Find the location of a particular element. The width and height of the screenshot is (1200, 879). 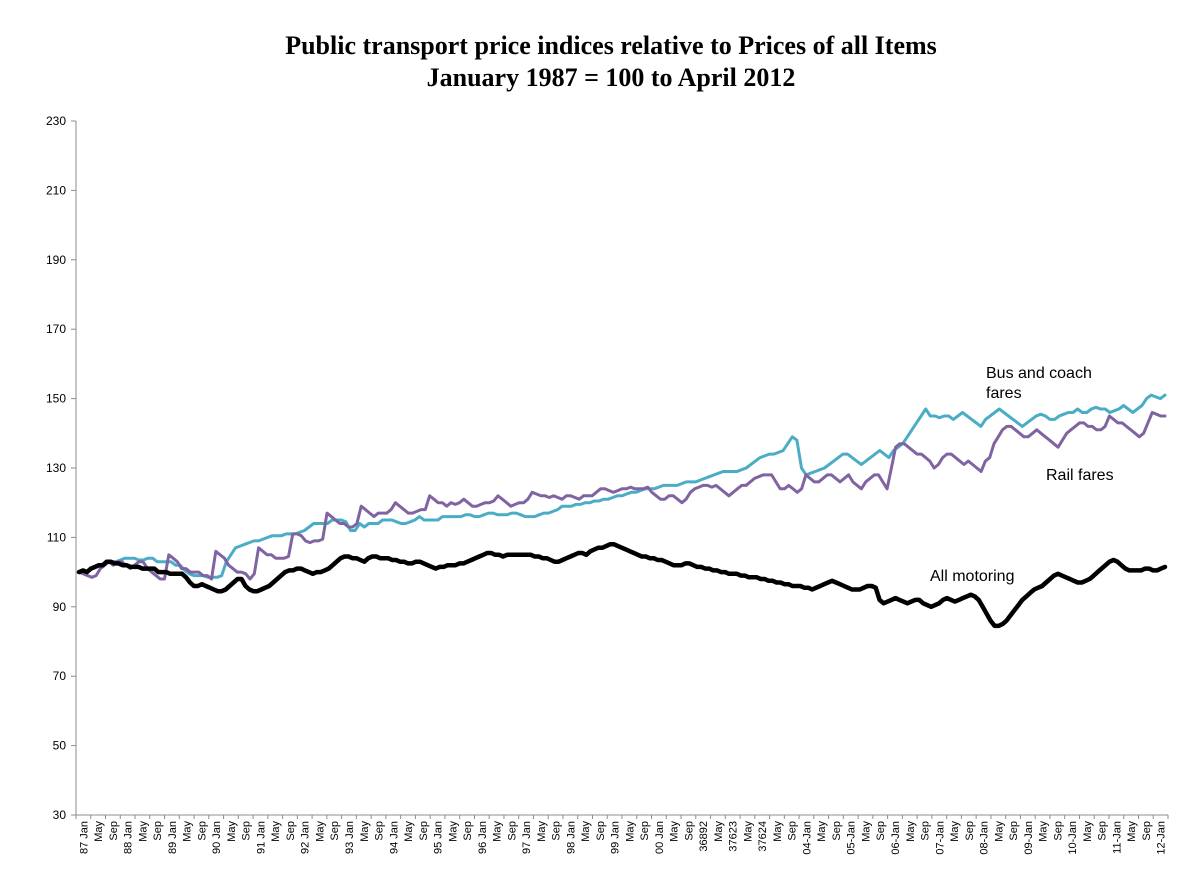

x-tick-label: 89 Jan is located at coordinates (173, 837).